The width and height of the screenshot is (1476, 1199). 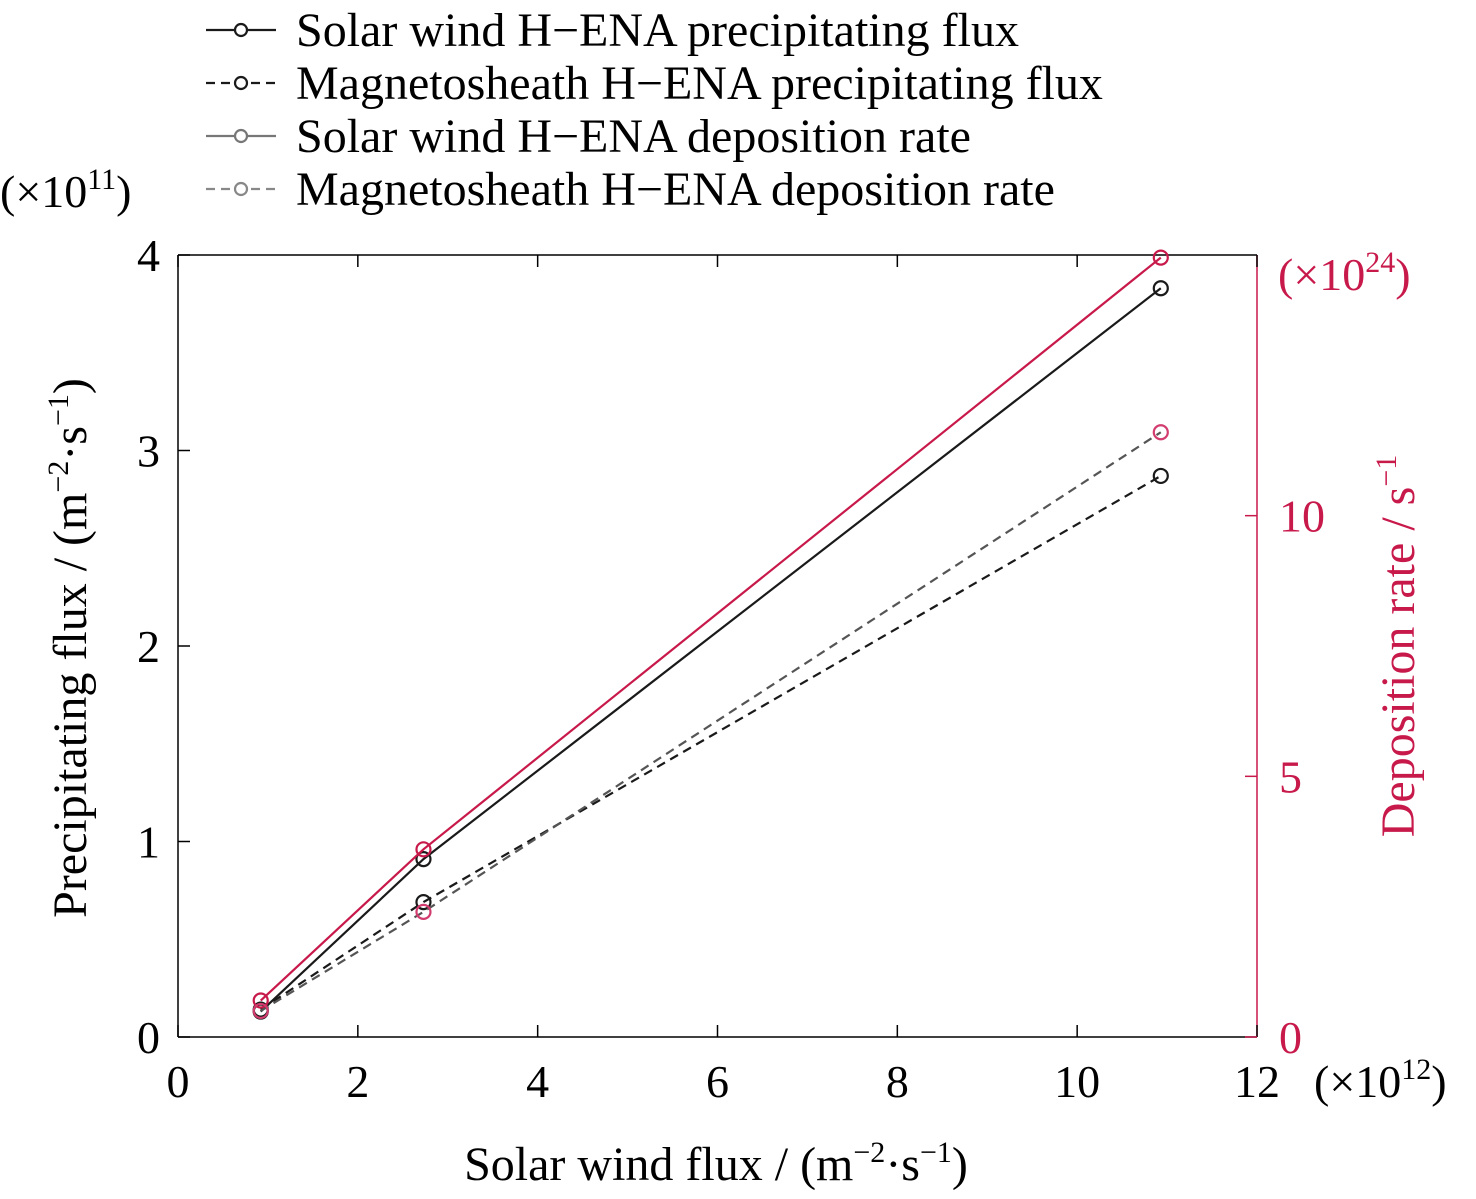 I want to click on legend-entry-1: Solar wind H−ENA precipitating flux, so click(x=612, y=30).